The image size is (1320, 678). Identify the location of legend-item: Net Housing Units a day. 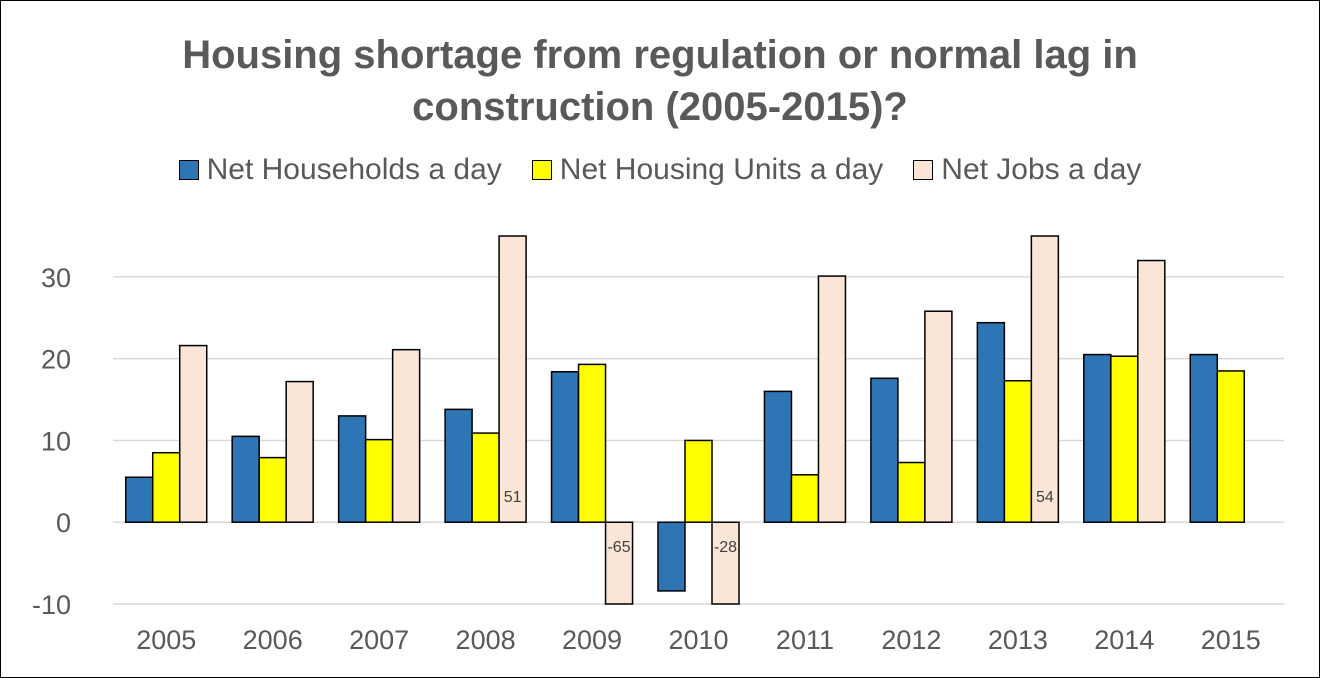
(707, 170).